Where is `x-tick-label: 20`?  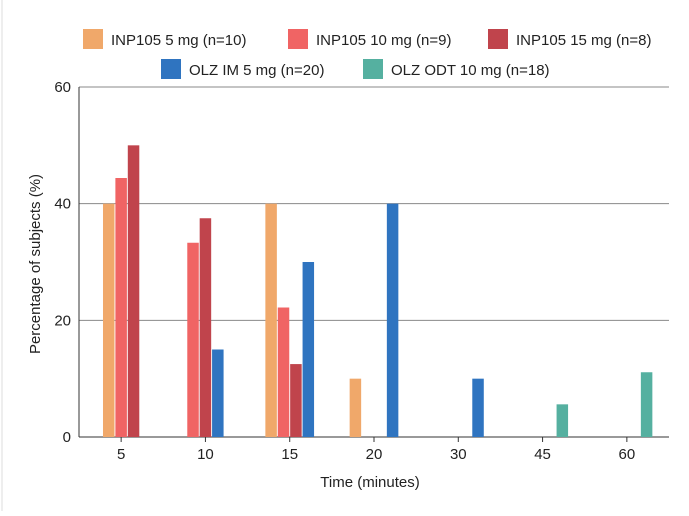
x-tick-label: 20 is located at coordinates (374, 454).